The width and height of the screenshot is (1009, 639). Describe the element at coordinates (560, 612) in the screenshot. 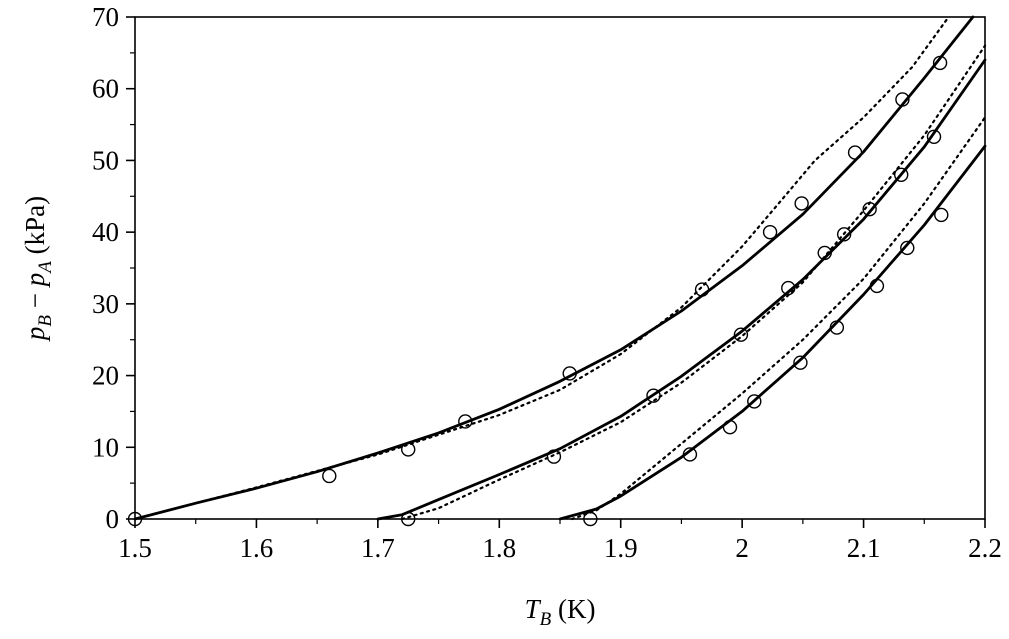

I see `x-axis-label: TB (K)` at that location.